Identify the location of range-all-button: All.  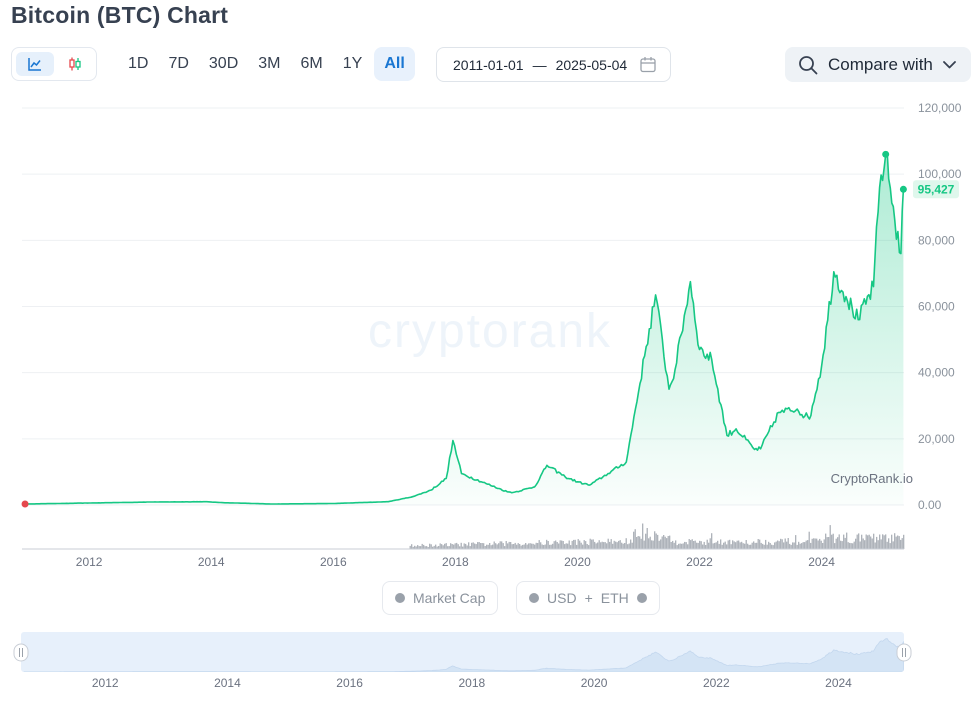
(394, 64).